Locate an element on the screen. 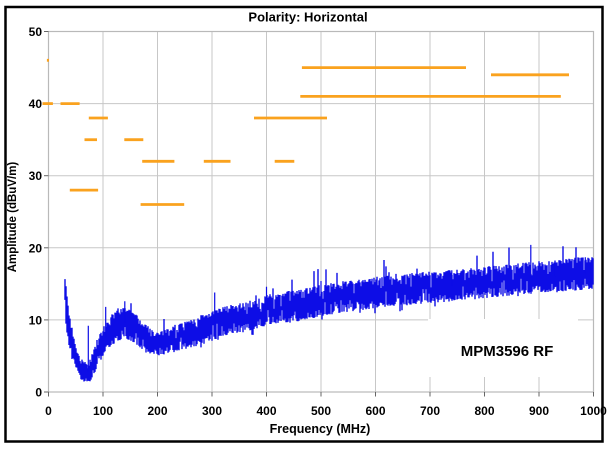  x-tick-label: 400 is located at coordinates (266, 411).